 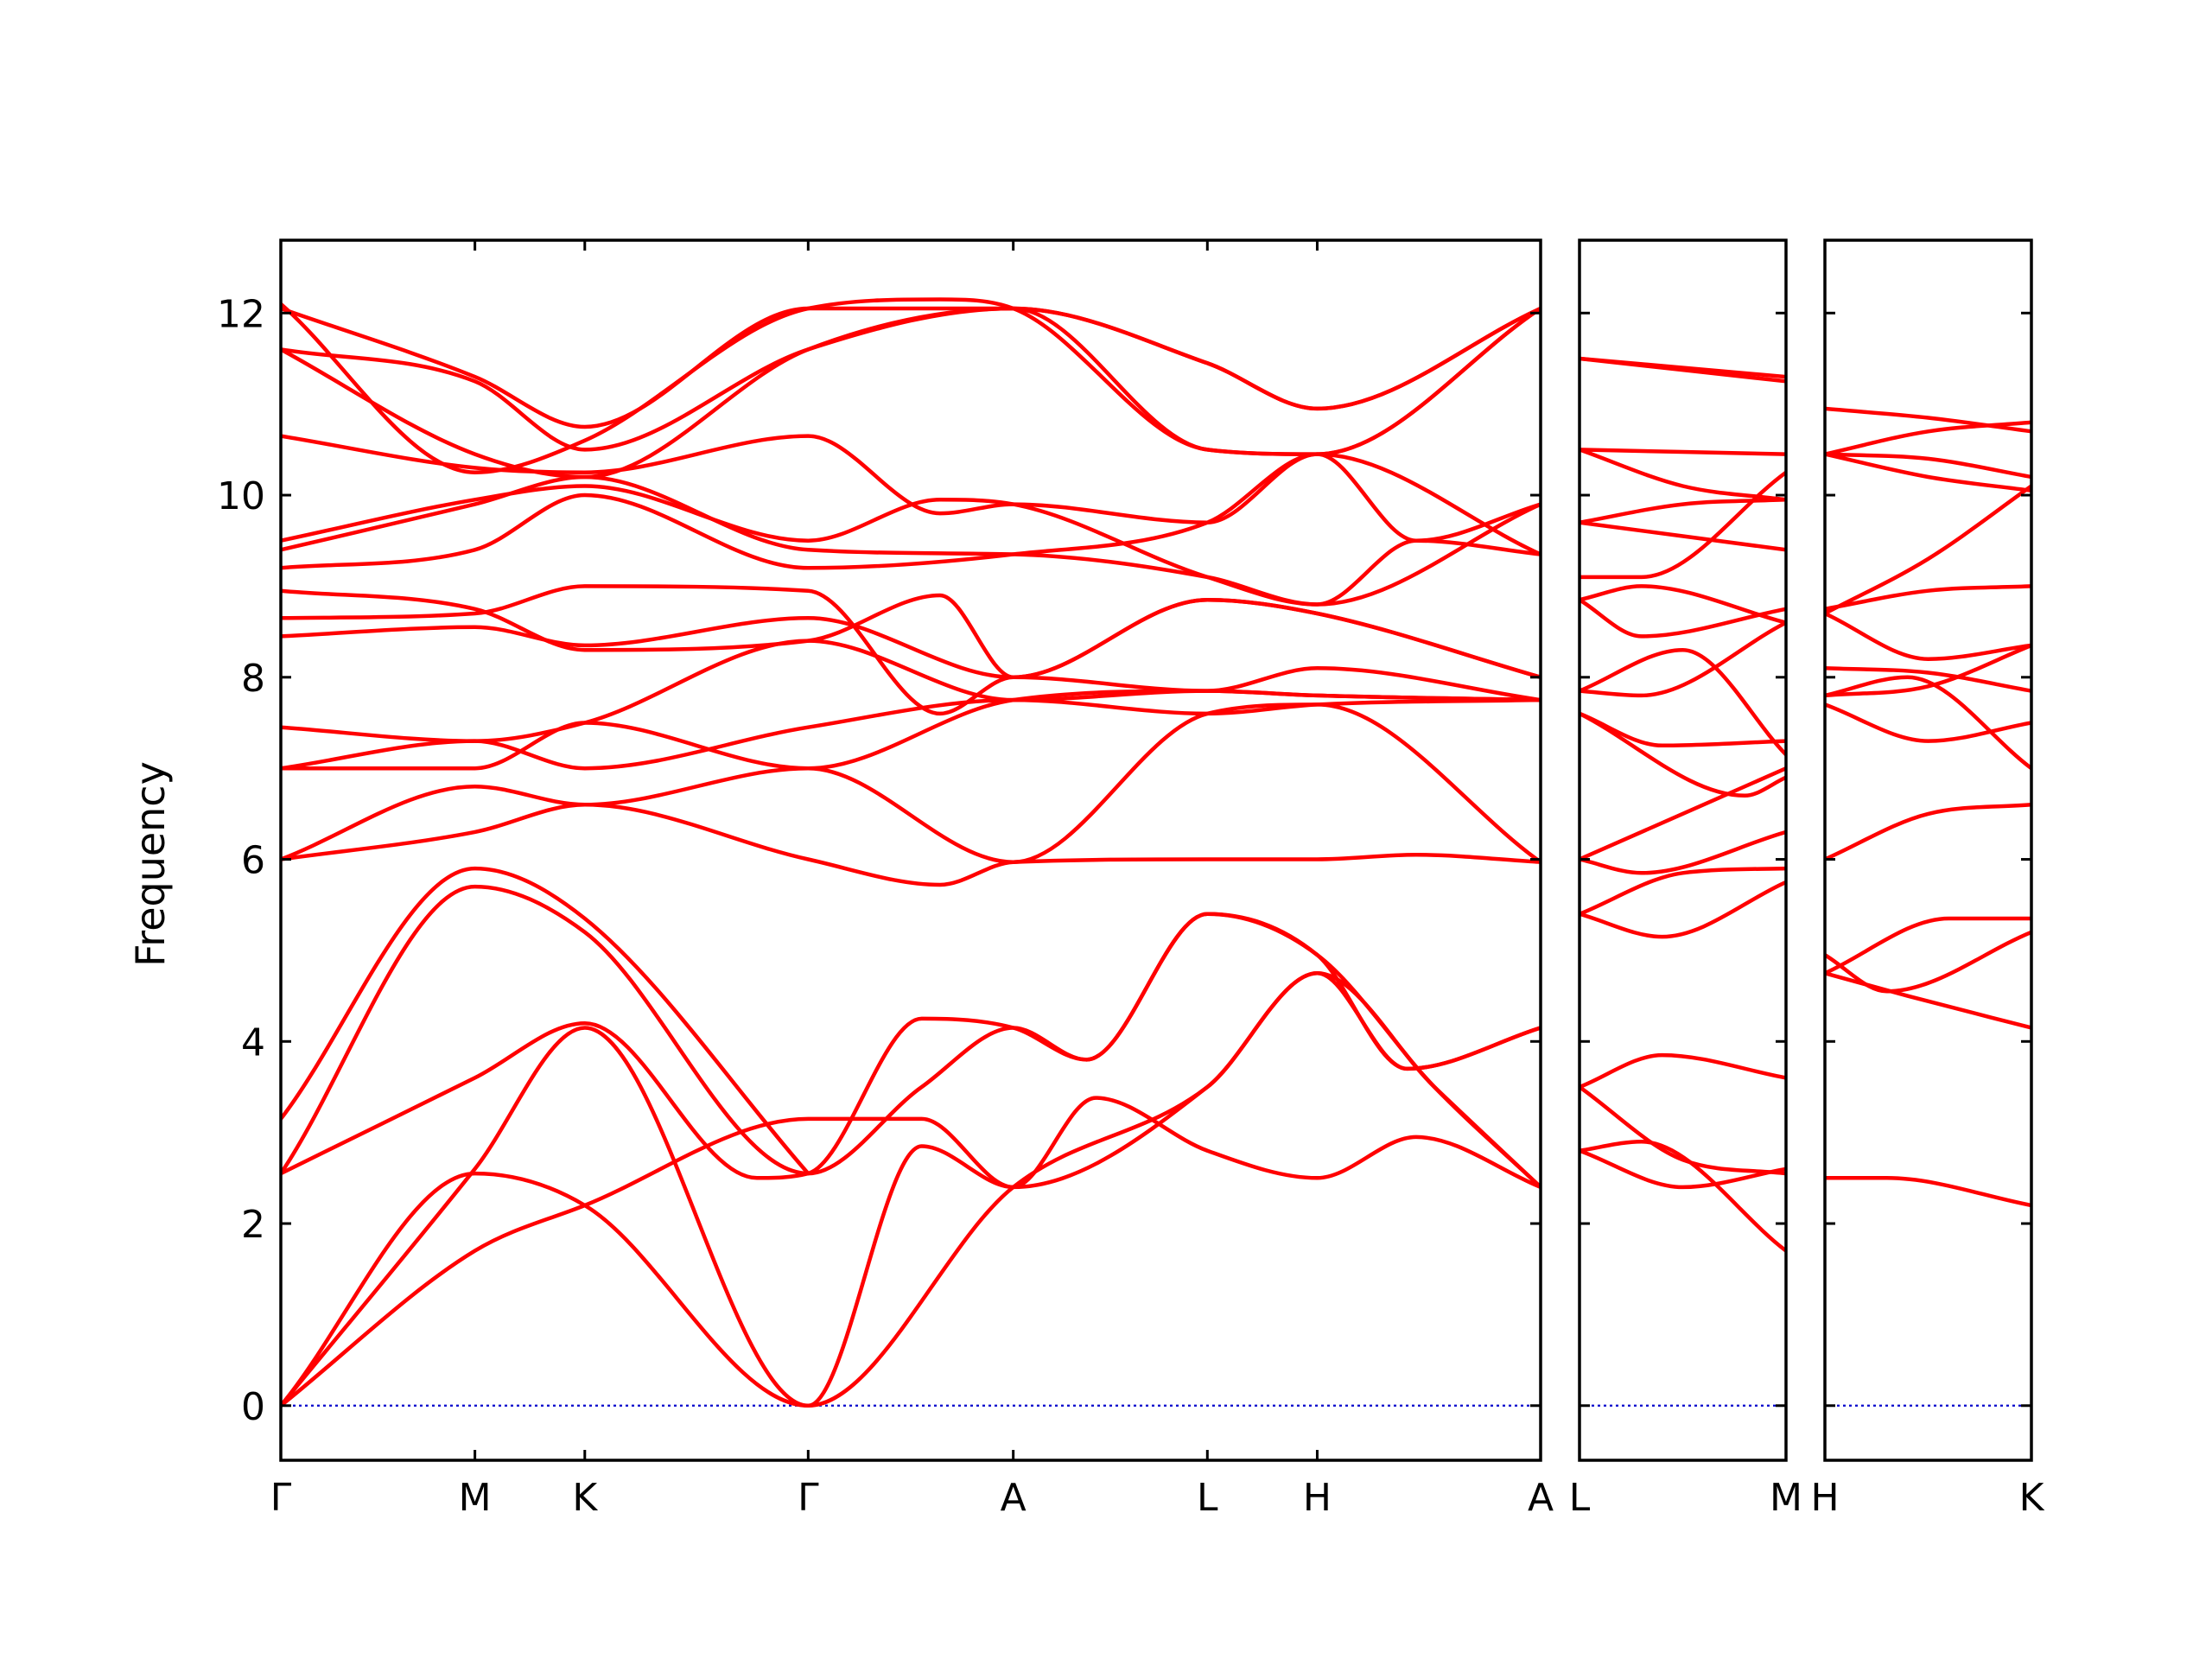 I want to click on y-tick-label: 10, so click(x=241, y=496).